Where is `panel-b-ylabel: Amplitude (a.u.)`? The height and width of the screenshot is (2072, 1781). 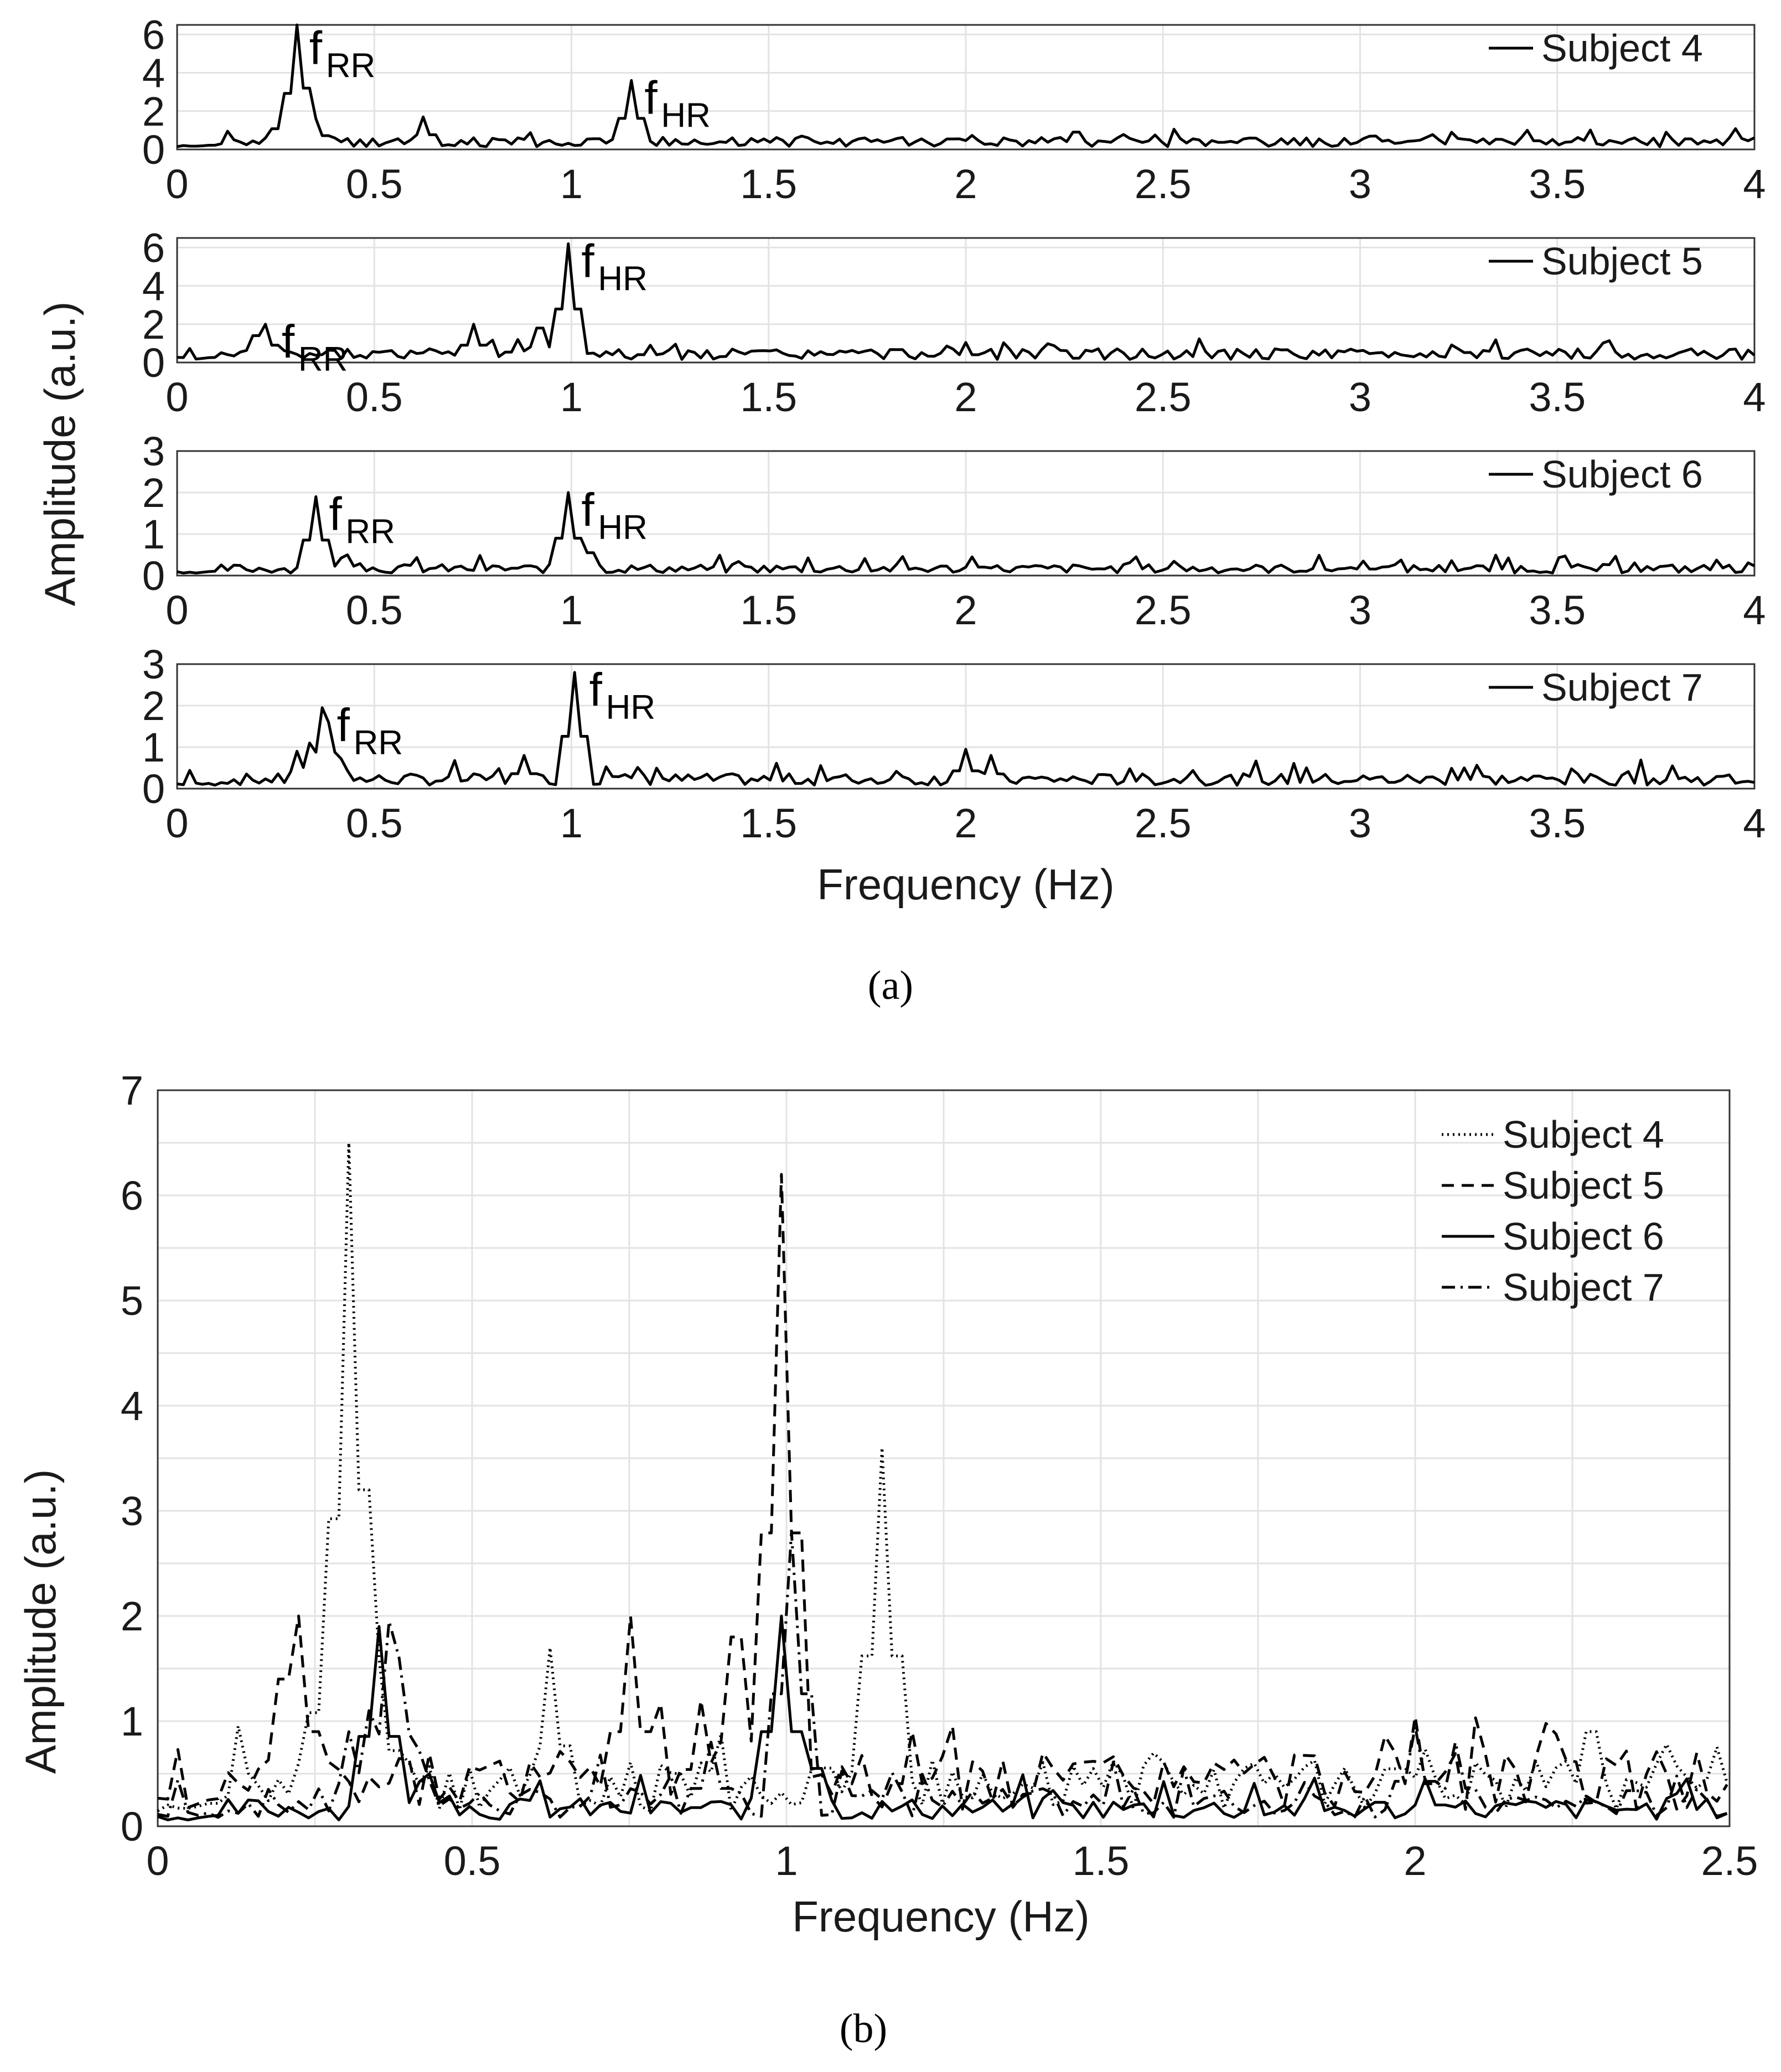
panel-b-ylabel: Amplitude (a.u.) is located at coordinates (40, 1621).